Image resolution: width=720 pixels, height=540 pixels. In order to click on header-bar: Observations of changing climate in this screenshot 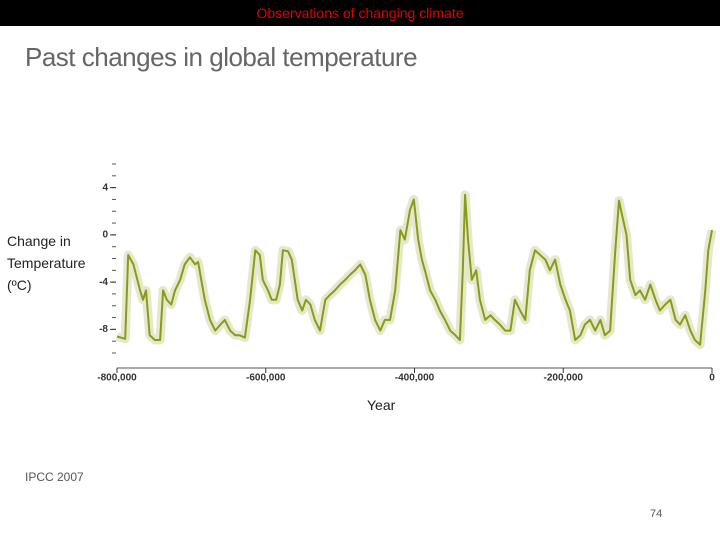, I will do `click(360, 13)`.